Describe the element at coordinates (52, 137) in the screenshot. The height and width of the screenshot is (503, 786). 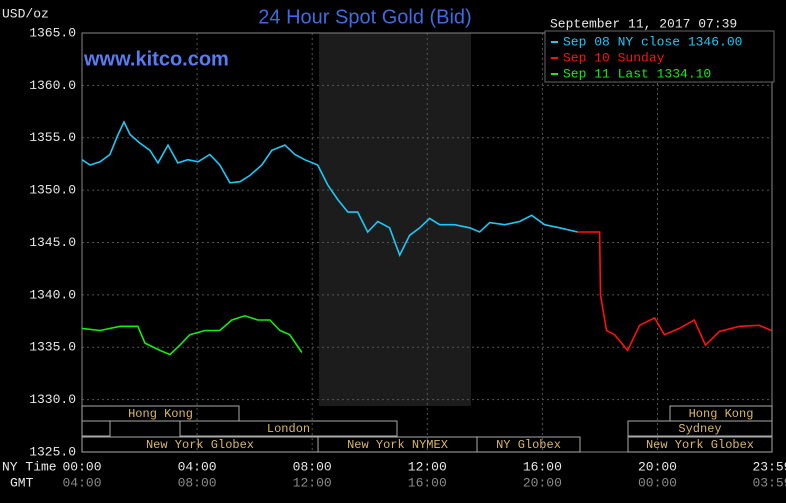
I see `y-tick-label: 1355.0` at that location.